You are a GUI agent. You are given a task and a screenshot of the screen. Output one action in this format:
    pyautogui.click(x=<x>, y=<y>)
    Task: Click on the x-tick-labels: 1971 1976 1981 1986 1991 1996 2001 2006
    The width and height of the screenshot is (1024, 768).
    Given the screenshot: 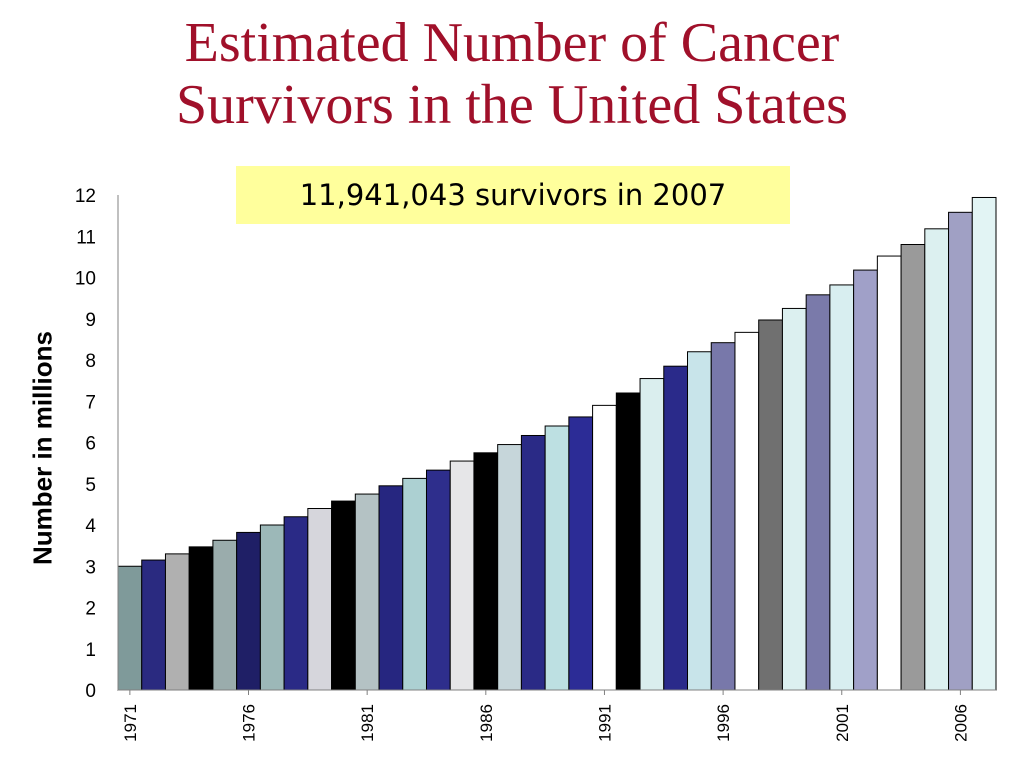 What is the action you would take?
    pyautogui.click(x=545, y=716)
    